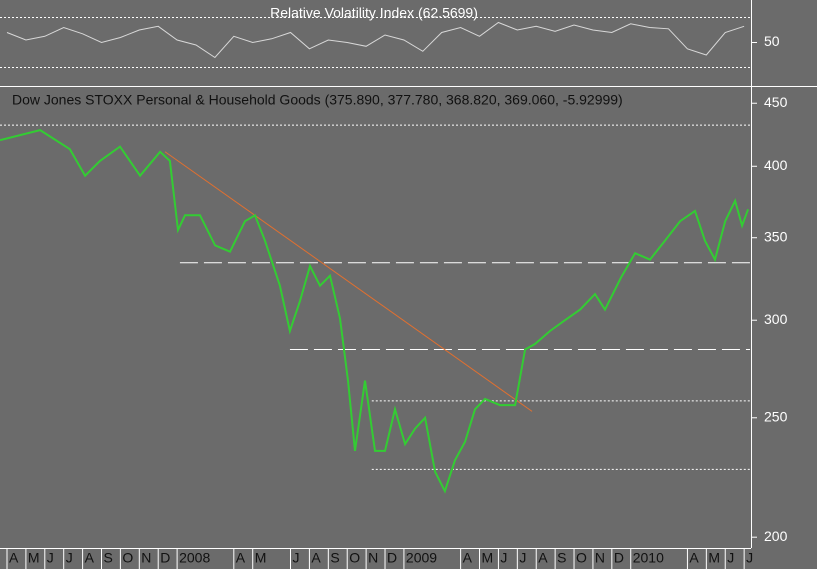  What do you see at coordinates (776, 416) in the screenshot?
I see `y-tick-label: 250` at bounding box center [776, 416].